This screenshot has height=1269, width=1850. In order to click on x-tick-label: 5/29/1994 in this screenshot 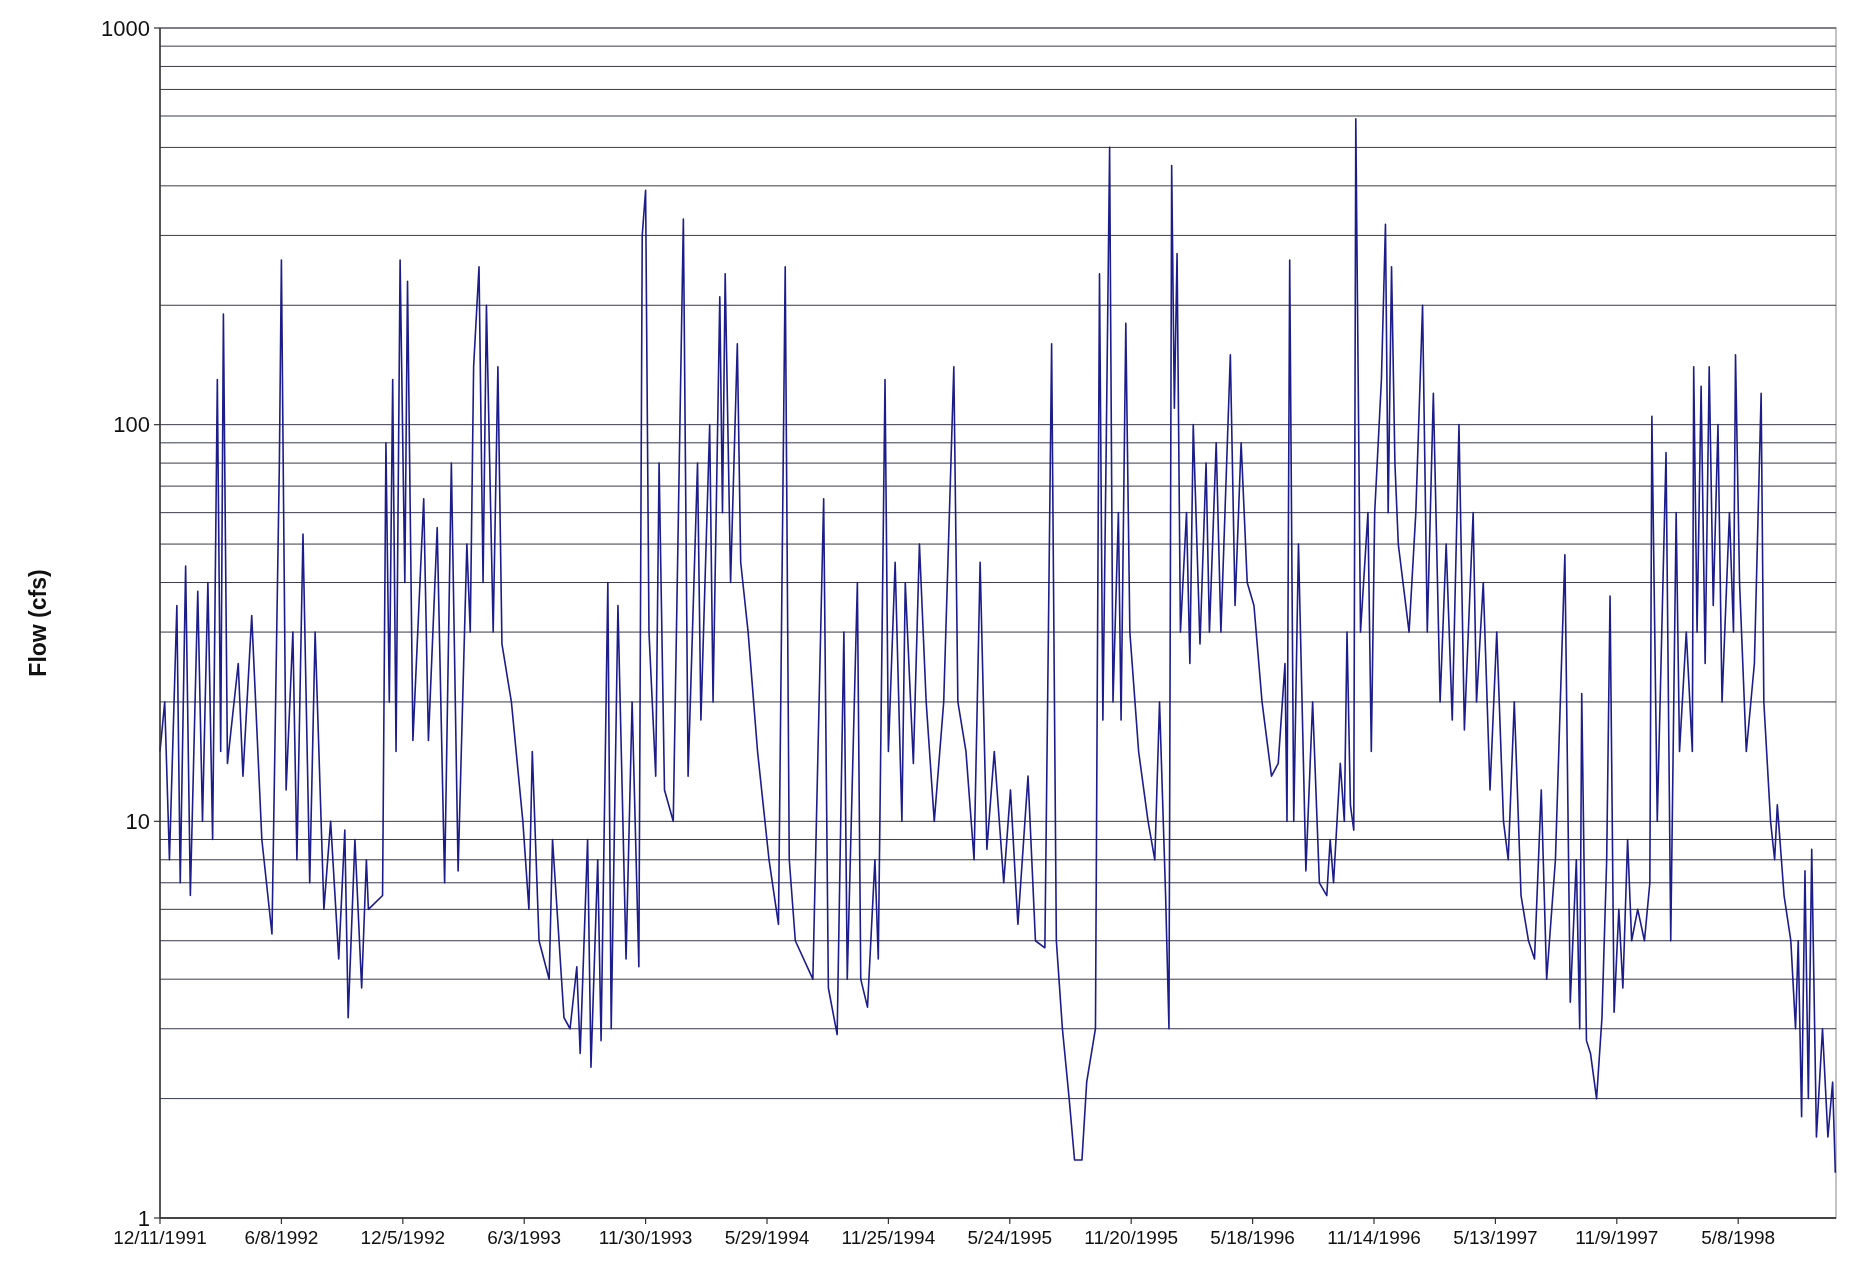, I will do `click(767, 1237)`.